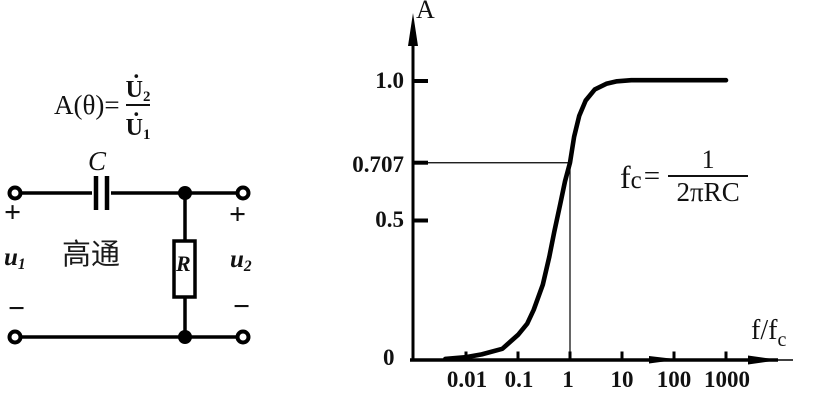 The image size is (826, 405). I want to click on input-voltage-label: u1, so click(15, 258).